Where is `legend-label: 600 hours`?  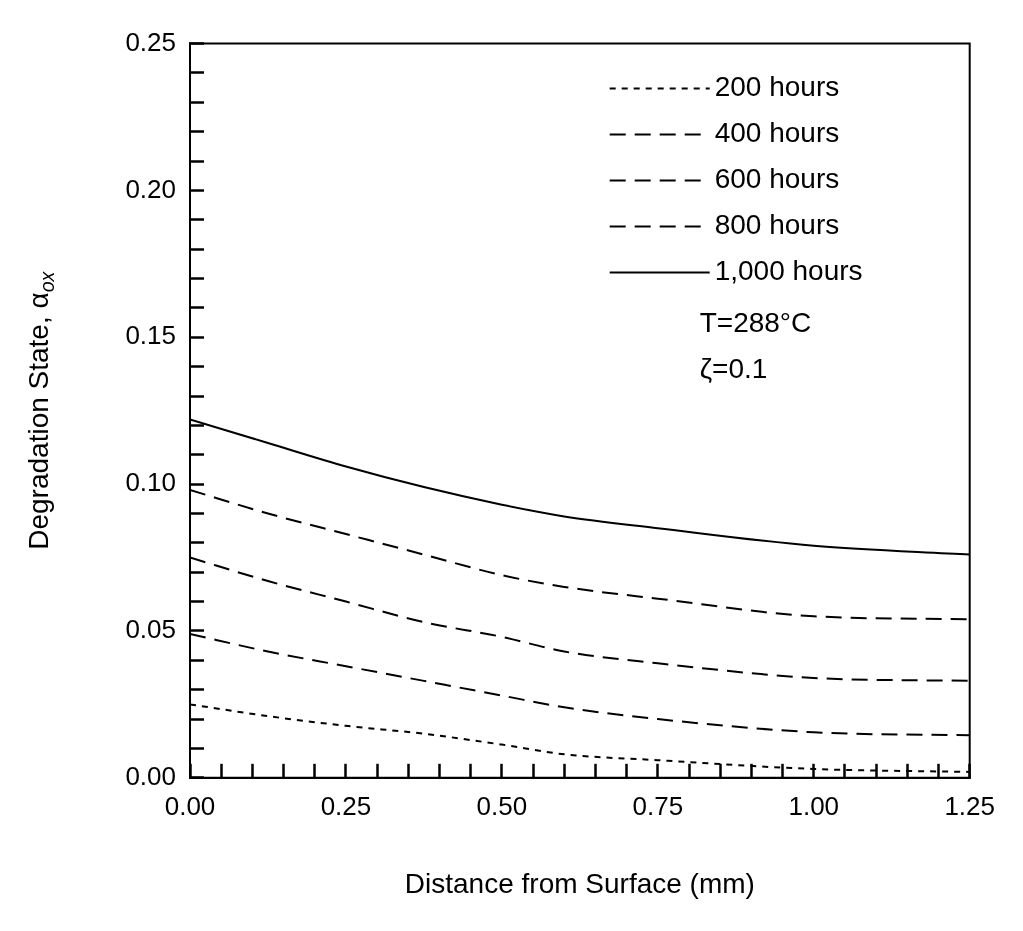 legend-label: 600 hours is located at coordinates (777, 179).